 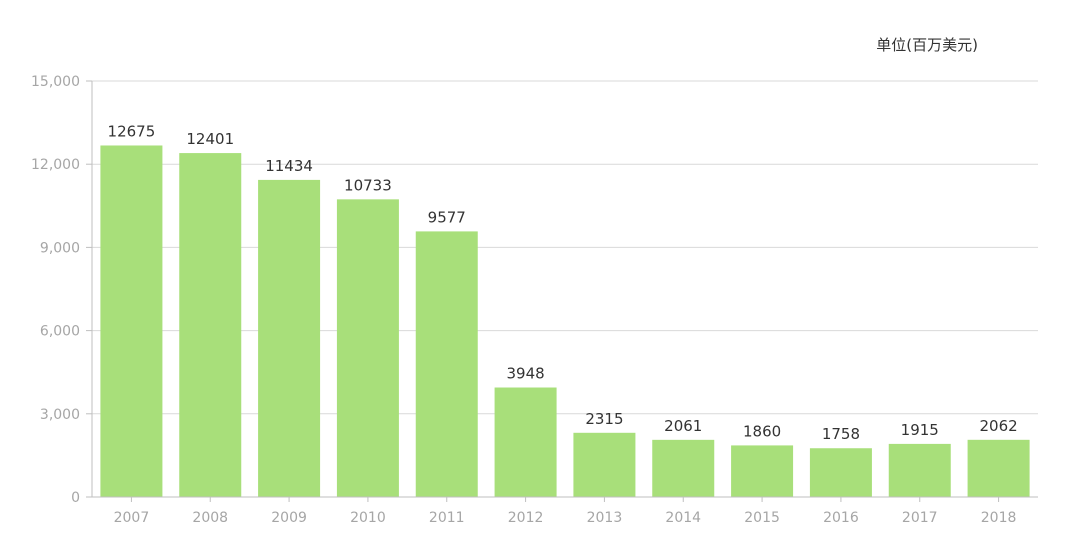 What do you see at coordinates (604, 419) in the screenshot?
I see `data-label: 2315` at bounding box center [604, 419].